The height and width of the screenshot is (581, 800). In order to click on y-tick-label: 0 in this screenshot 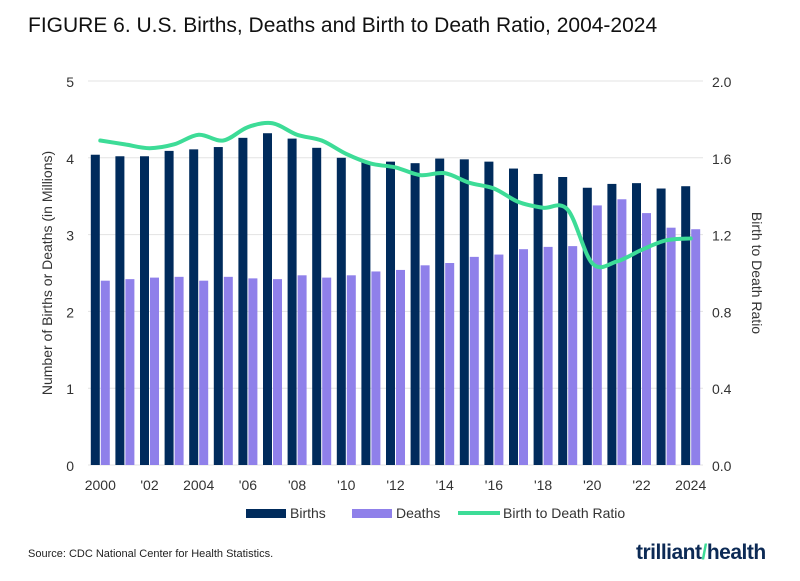, I will do `click(70, 466)`.